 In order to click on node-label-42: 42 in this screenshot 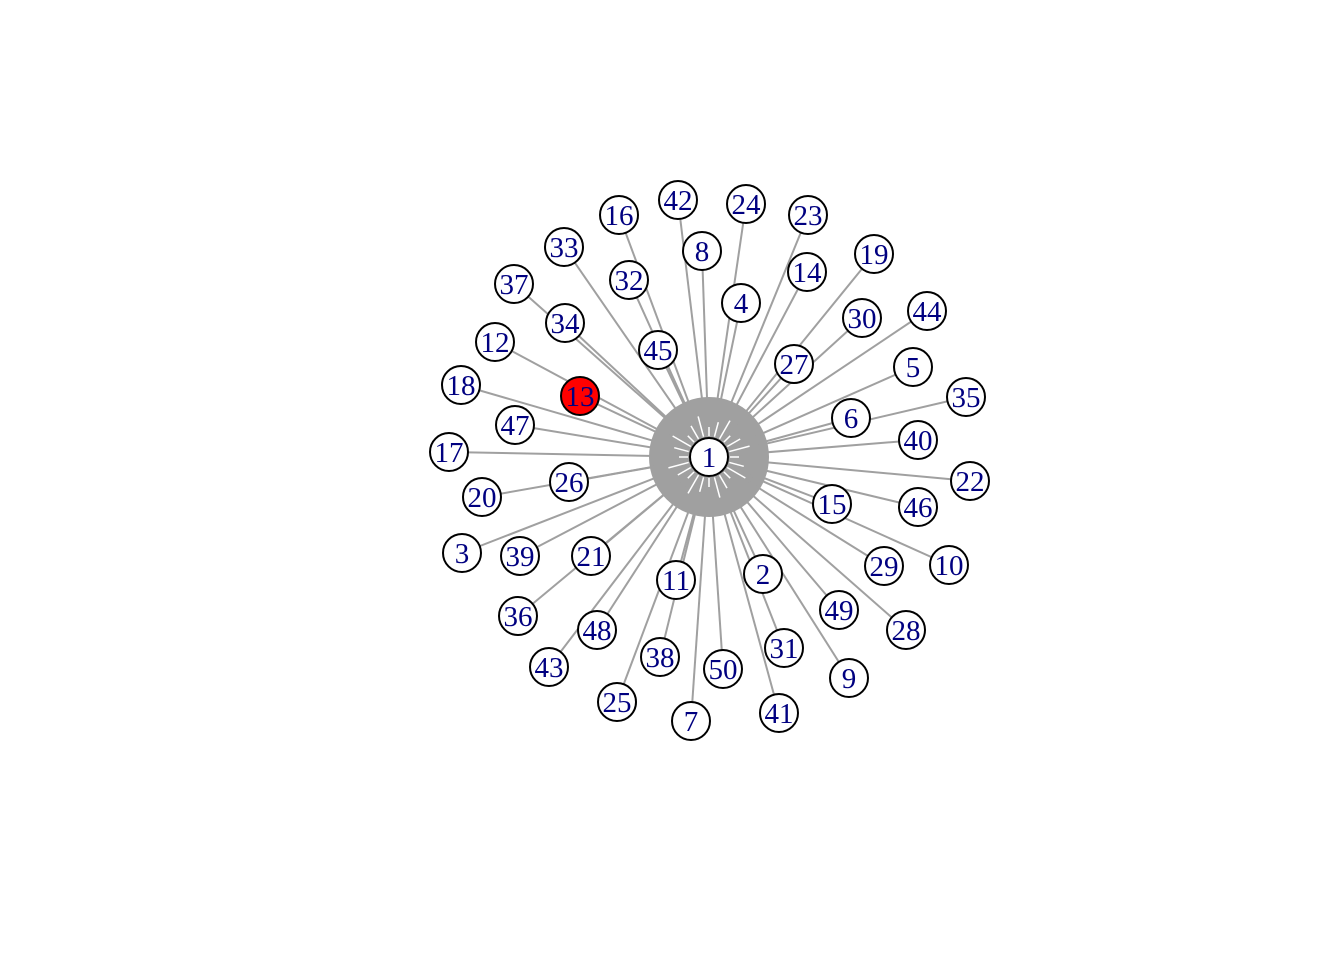, I will do `click(678, 201)`.